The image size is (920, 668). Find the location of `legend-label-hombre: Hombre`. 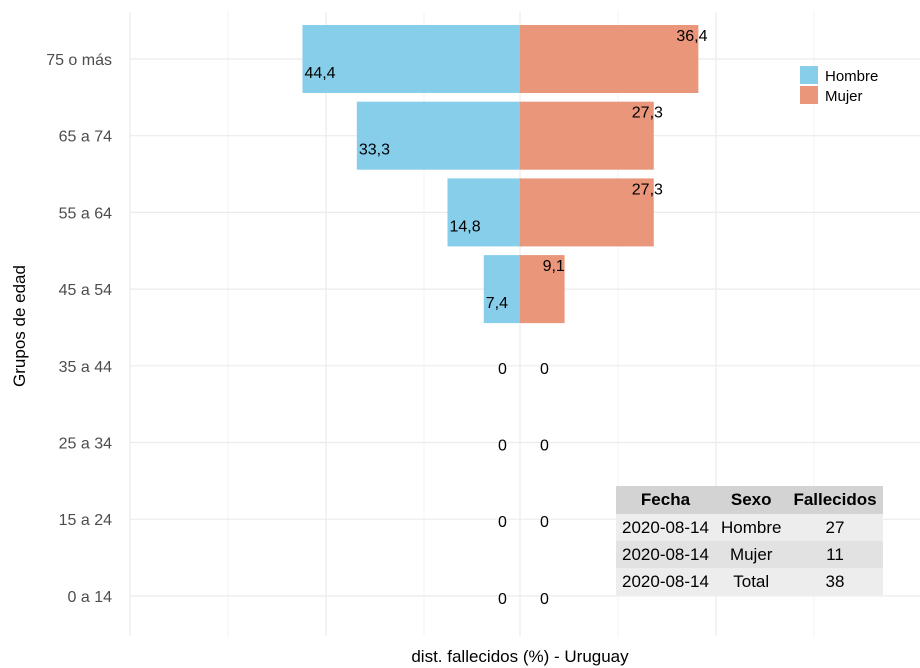

legend-label-hombre: Hombre is located at coordinates (851, 76).